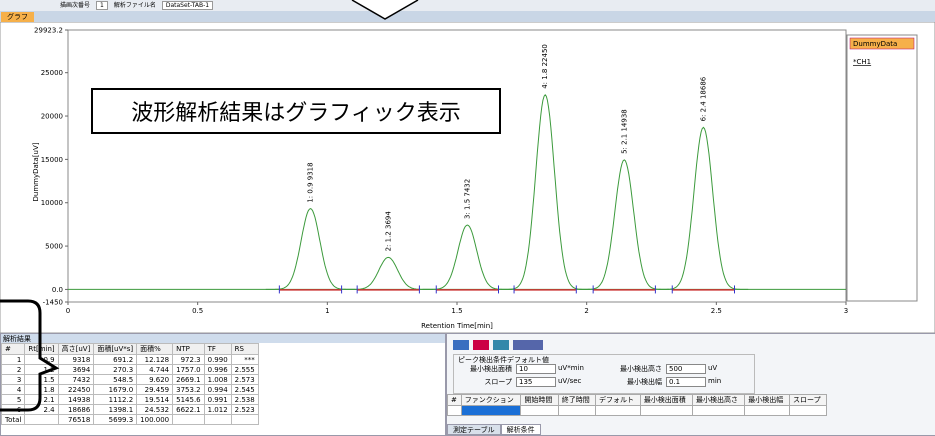 Image resolution: width=935 pixels, height=436 pixels. What do you see at coordinates (115, 359) in the screenshot?
I see `cell: 691.2` at bounding box center [115, 359].